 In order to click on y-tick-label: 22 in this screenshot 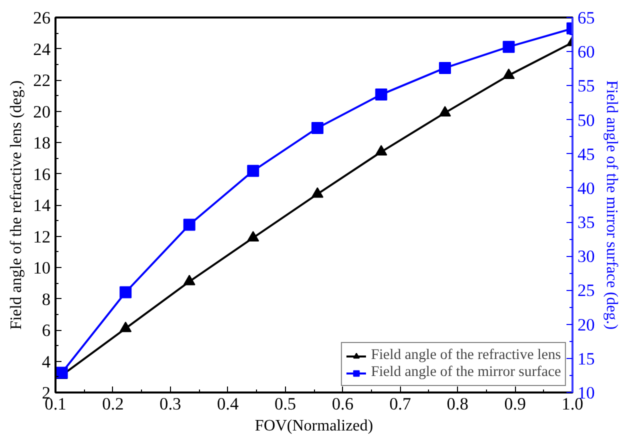, I will do `click(41, 80)`.